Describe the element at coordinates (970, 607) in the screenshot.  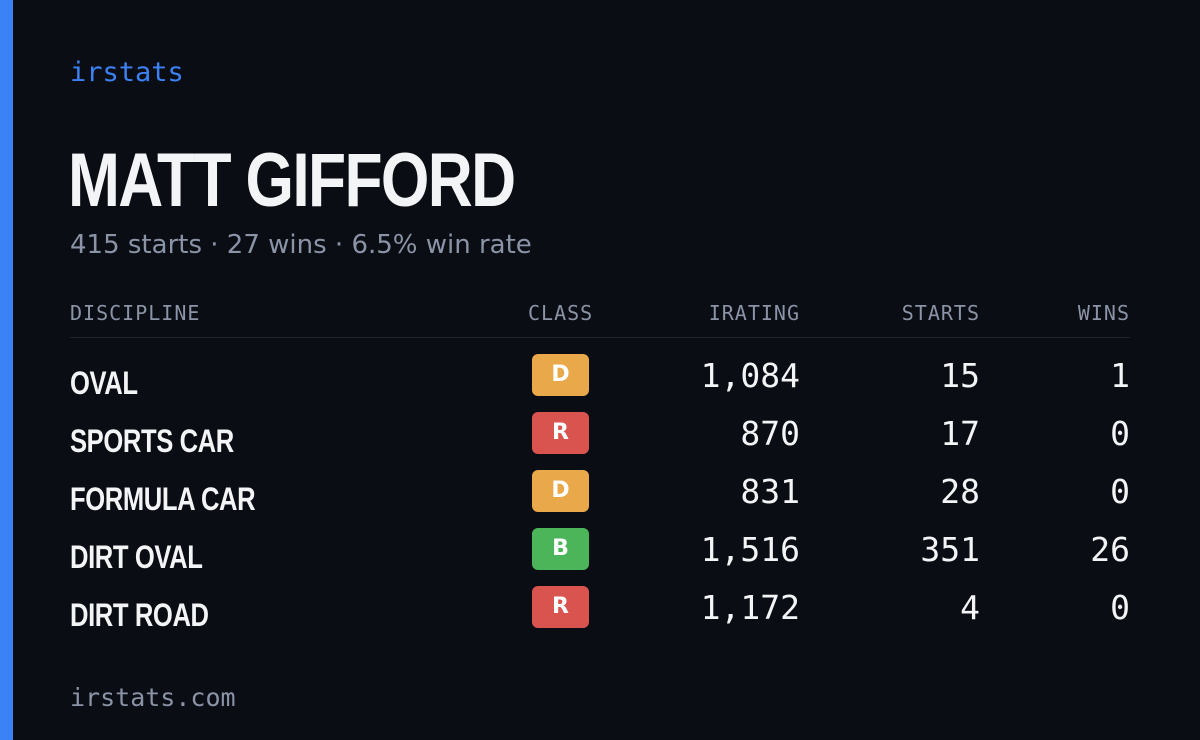
I see `starts-value: 4` at that location.